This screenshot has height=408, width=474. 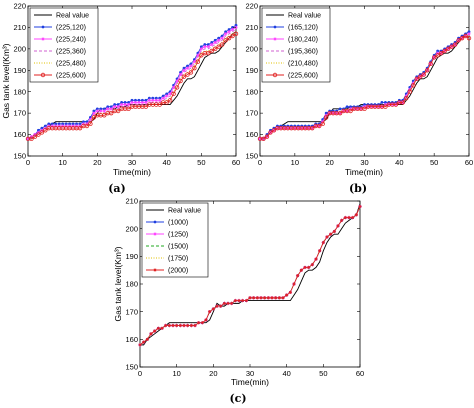 I want to click on y-tick-label: 160, so click(x=131, y=339).